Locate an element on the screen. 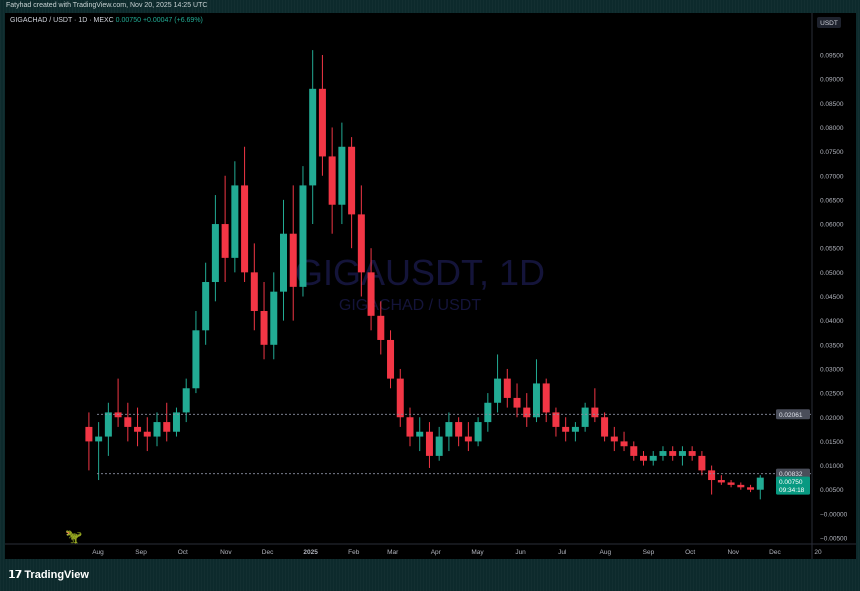 The height and width of the screenshot is (591, 860). price-tick-label: −0.00500 is located at coordinates (834, 539).